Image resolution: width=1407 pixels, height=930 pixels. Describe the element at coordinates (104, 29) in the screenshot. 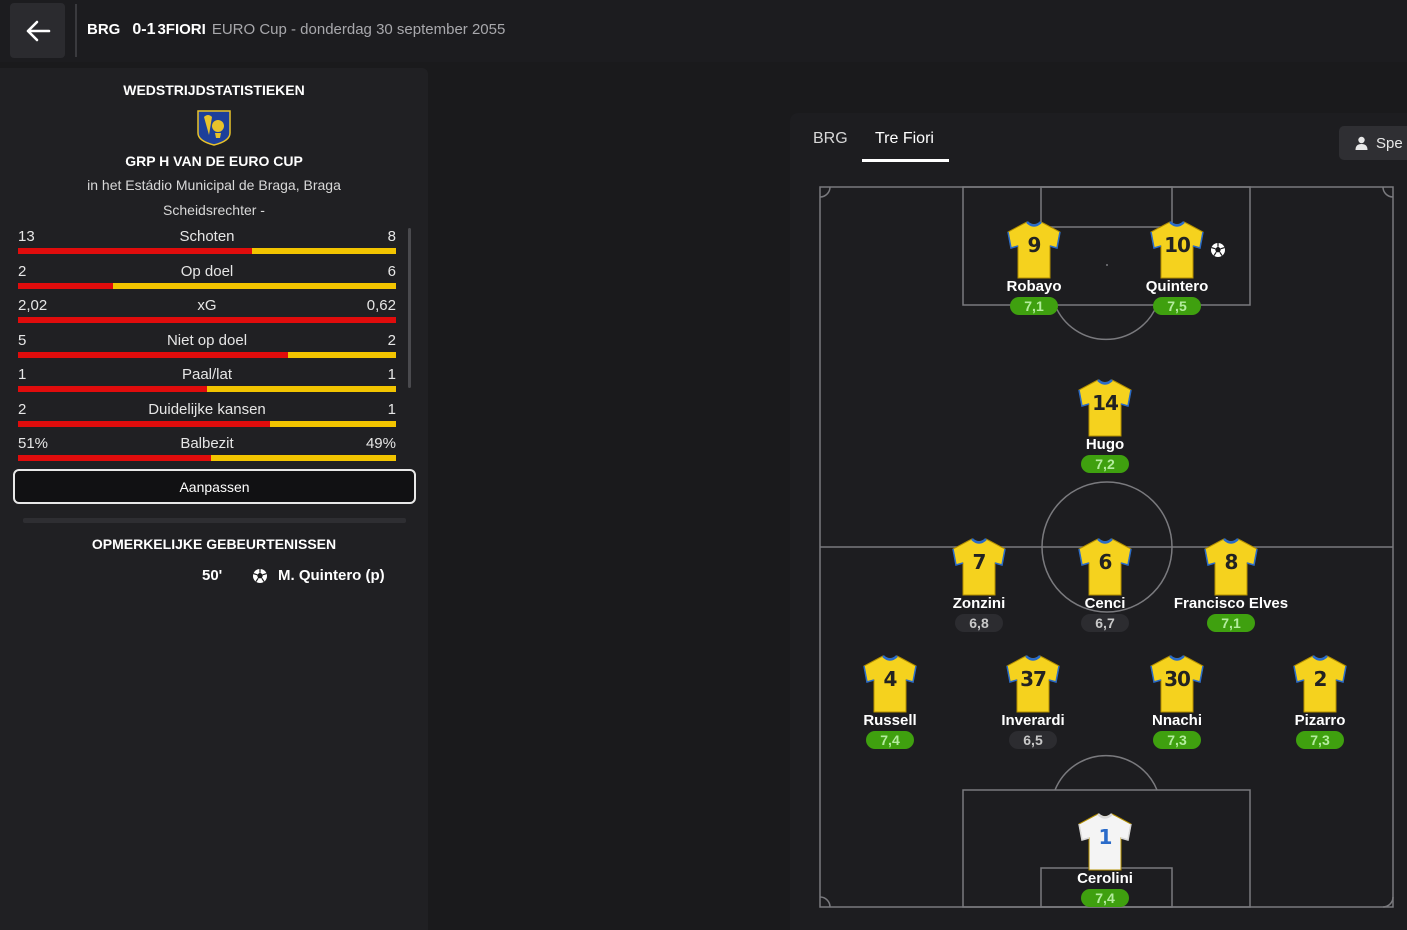

I see `home-team: BRG` at that location.